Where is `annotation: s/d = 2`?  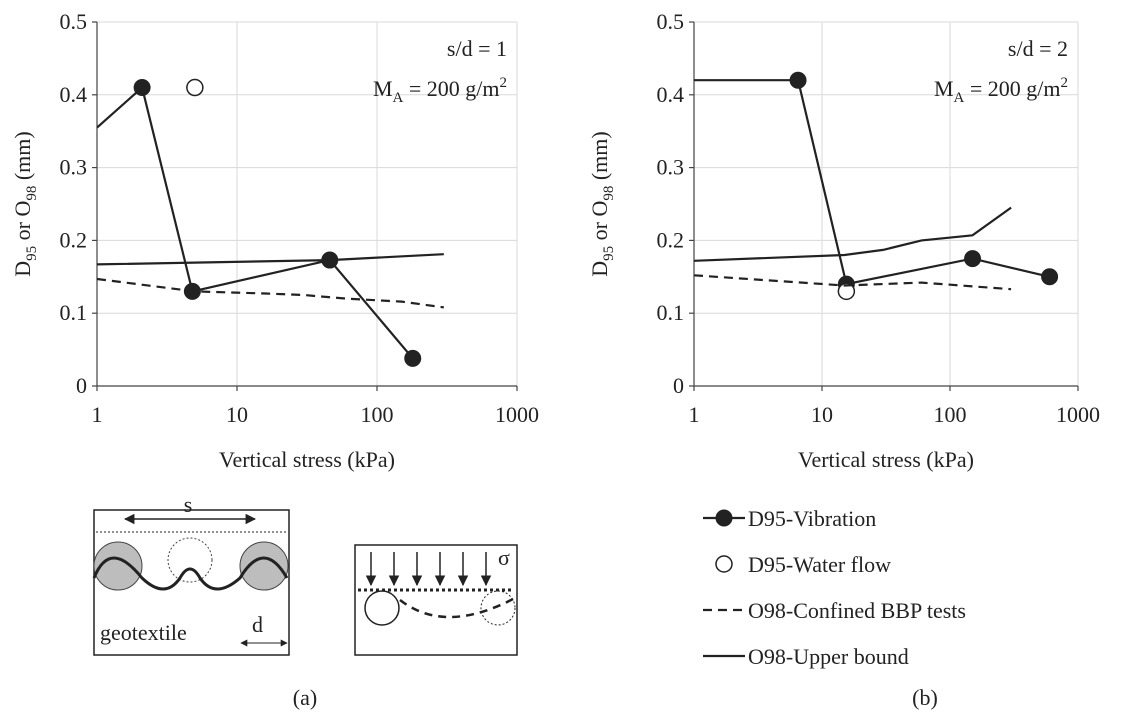
annotation: s/d = 2 is located at coordinates (1038, 48).